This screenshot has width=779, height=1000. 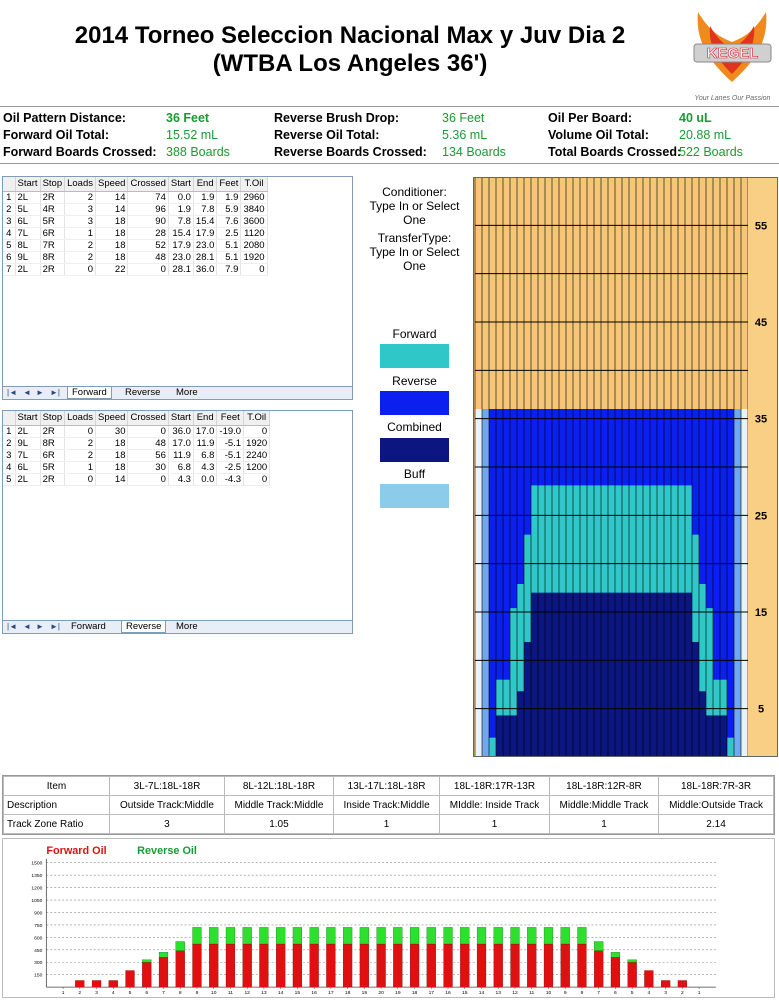 What do you see at coordinates (135, 233) in the screenshot?
I see `forward-table-row: 4 7L 6R 1 18 28 15.4 17.9 2.5 1120` at bounding box center [135, 233].